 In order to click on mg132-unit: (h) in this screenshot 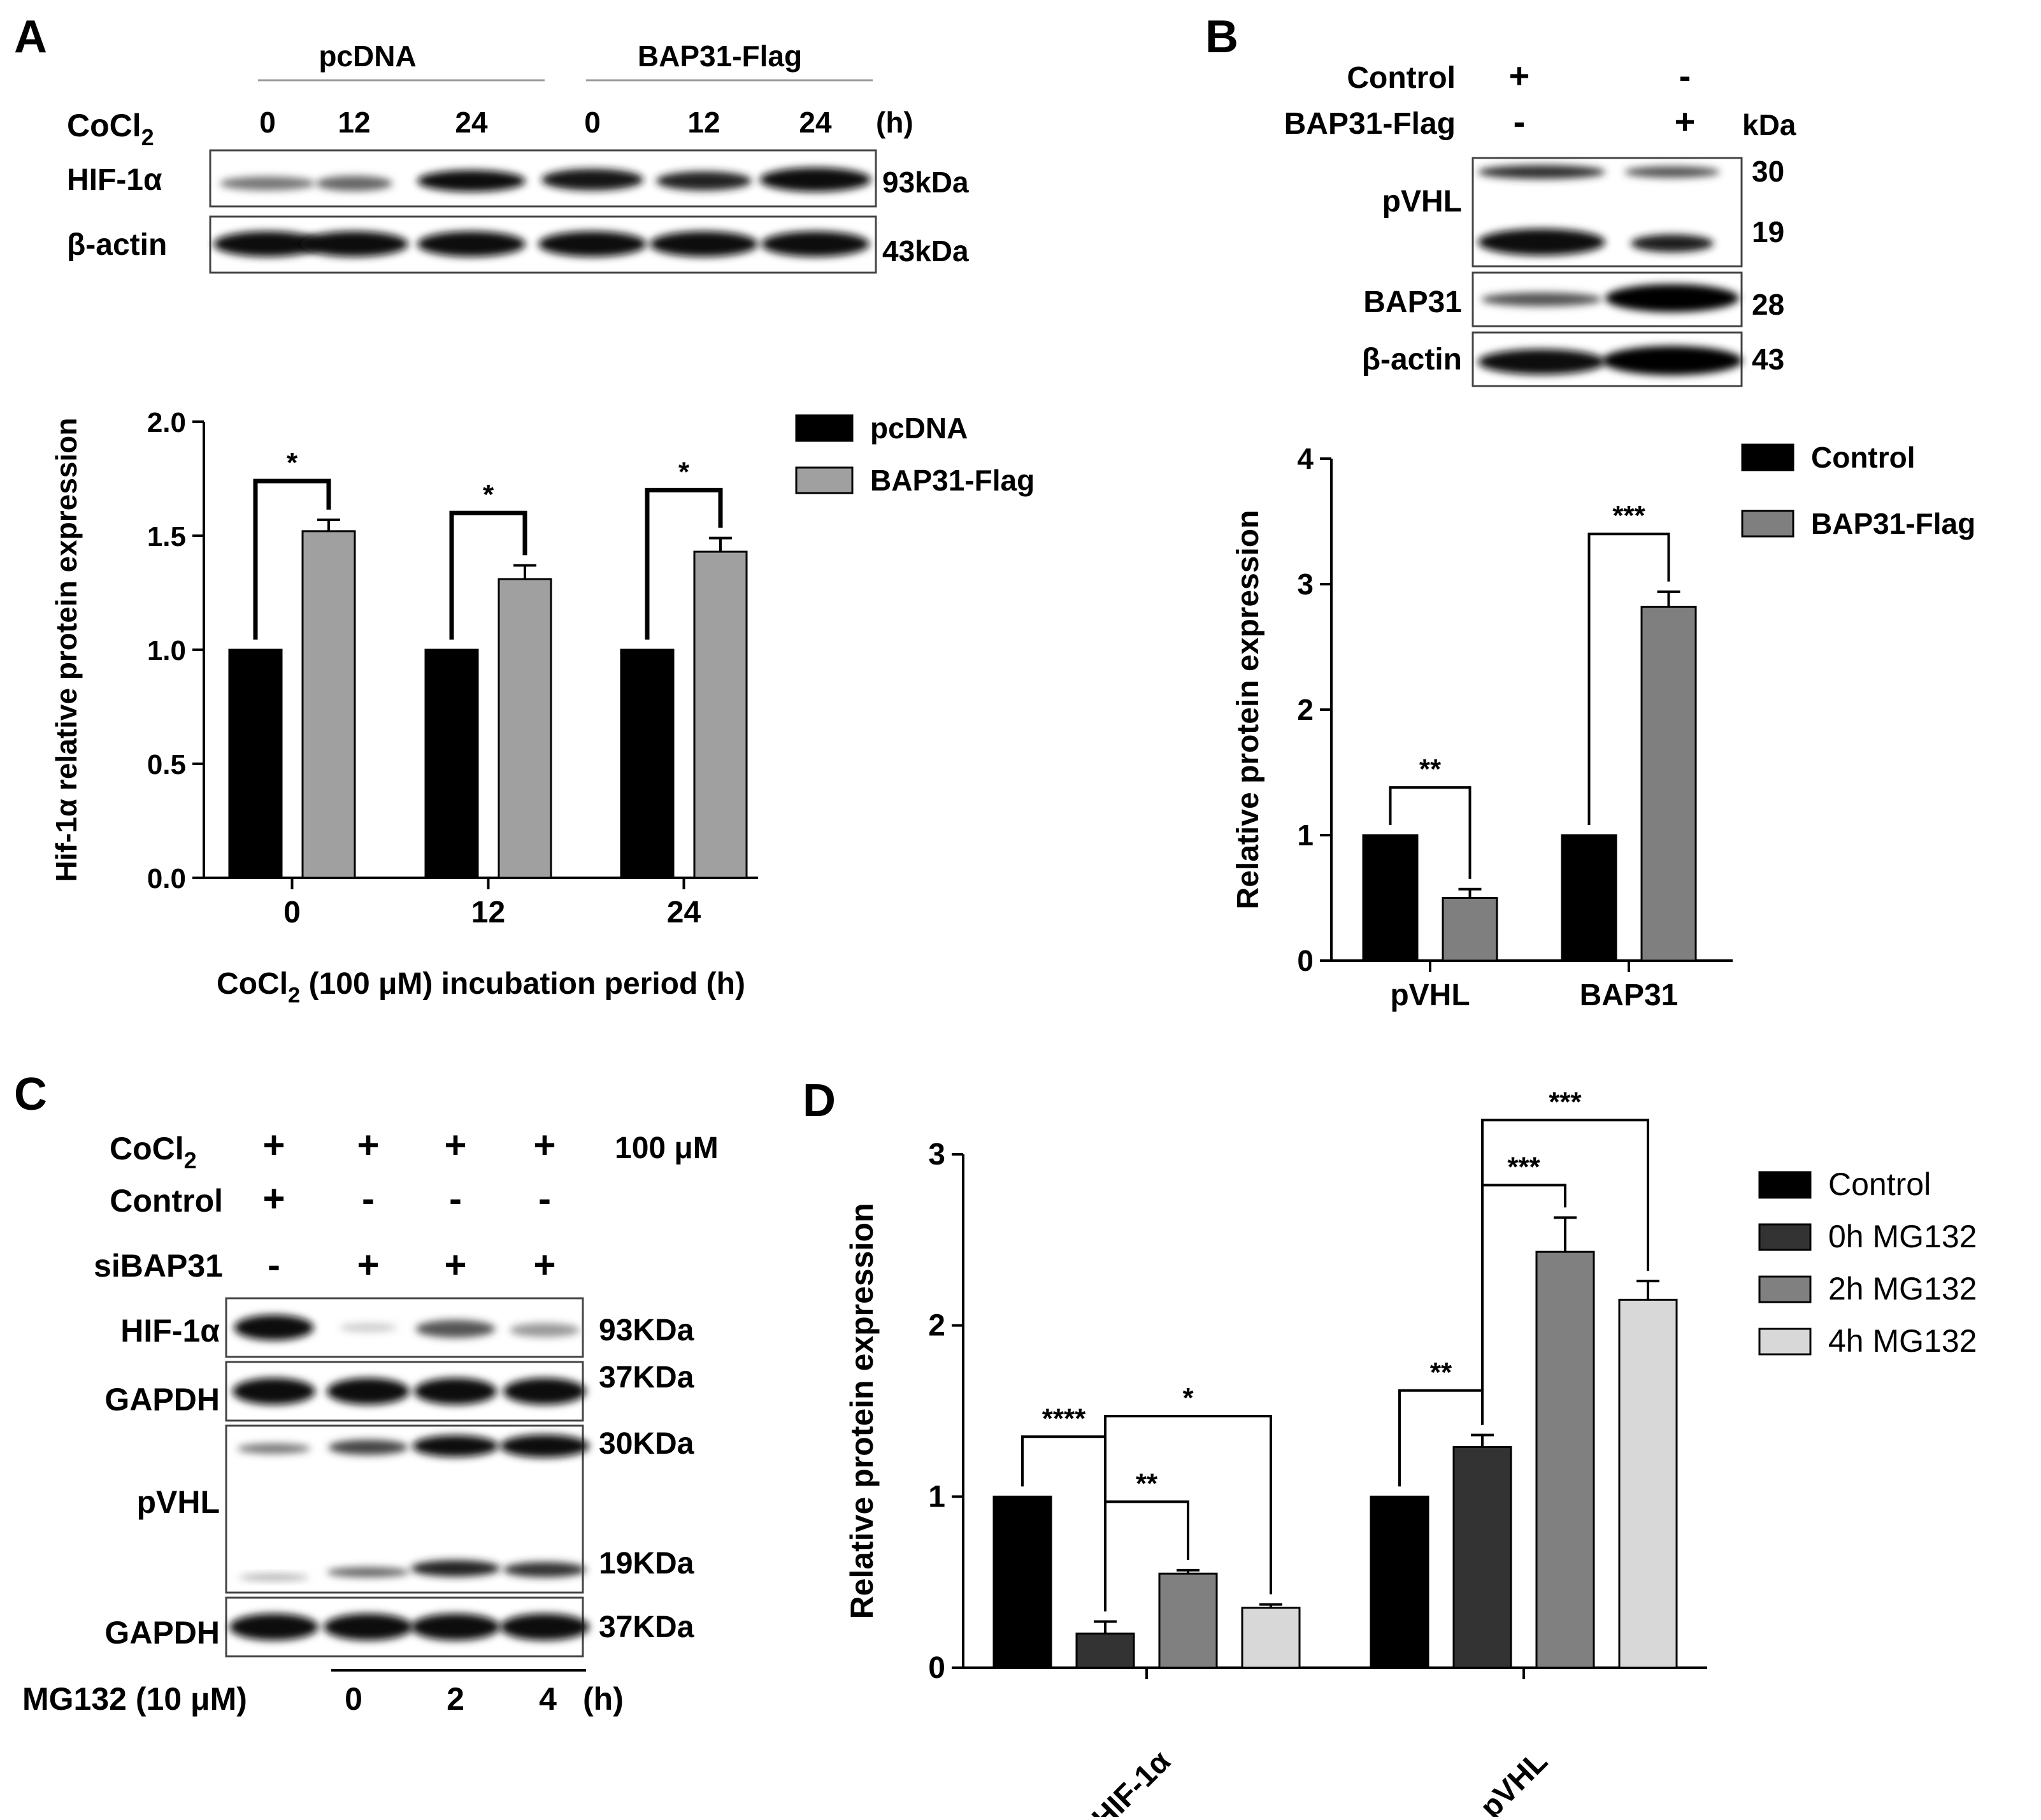, I will do `click(603, 1699)`.